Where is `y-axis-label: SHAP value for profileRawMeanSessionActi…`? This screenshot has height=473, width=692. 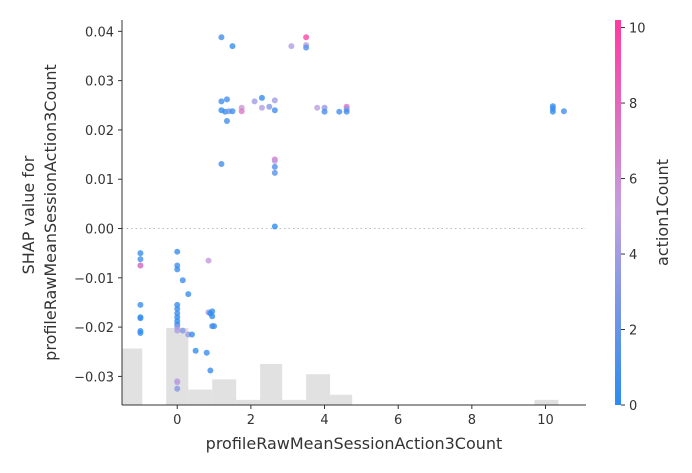
y-axis-label: SHAP value for profileRawMeanSessionActi… is located at coordinates (39, 212).